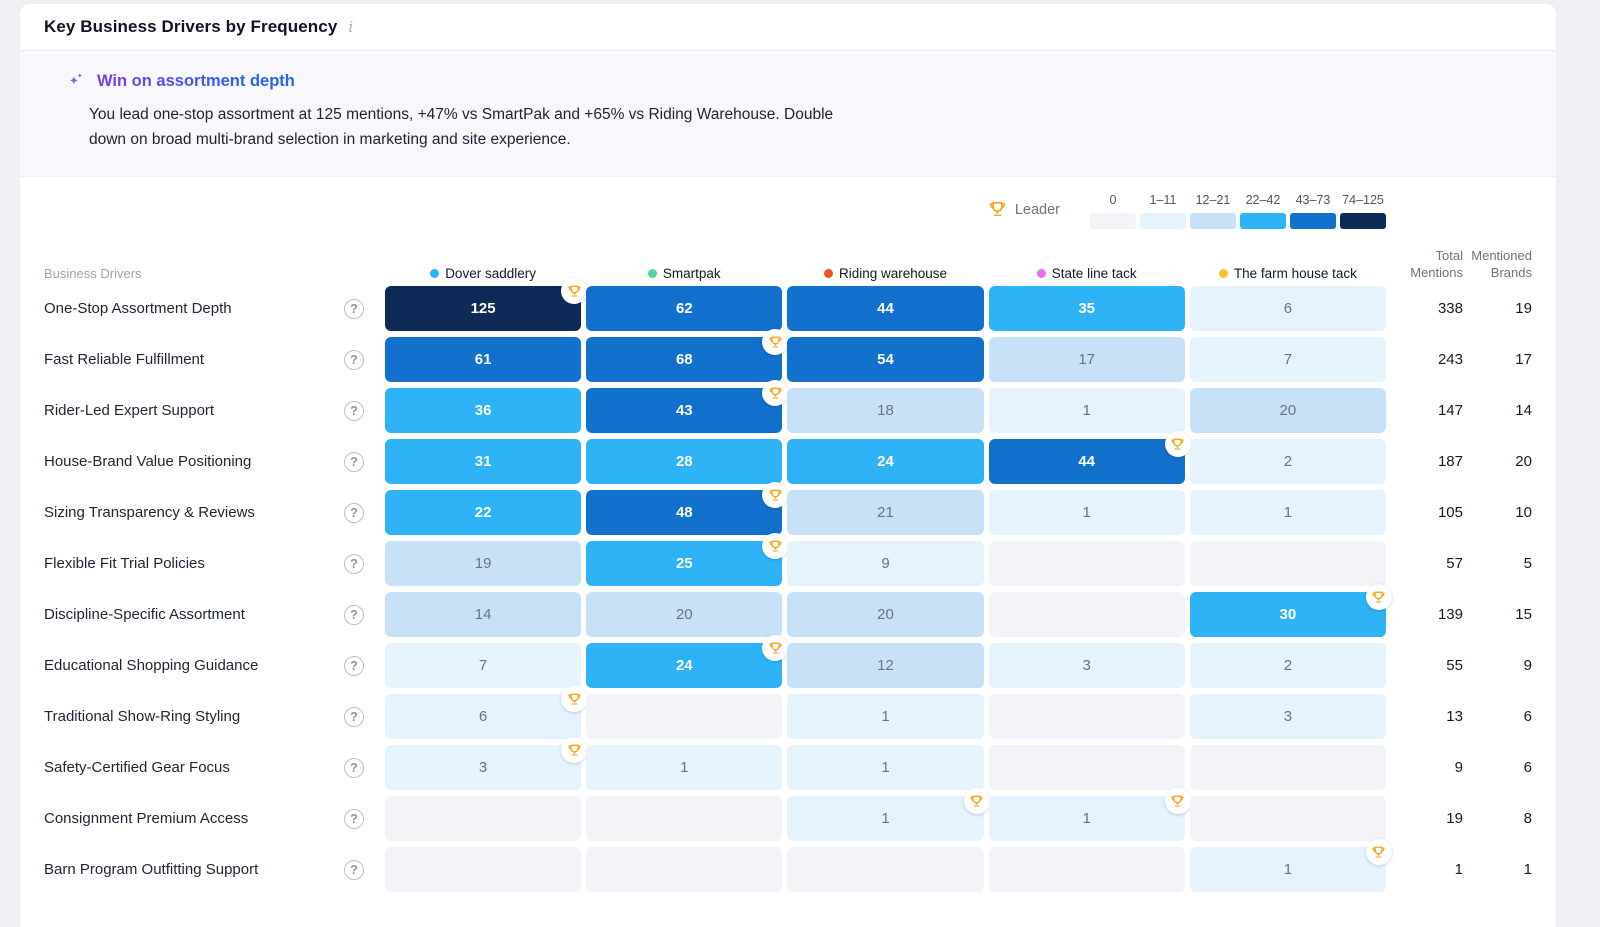 This screenshot has width=1600, height=927. I want to click on total-mentions-value: 57, so click(1454, 563).